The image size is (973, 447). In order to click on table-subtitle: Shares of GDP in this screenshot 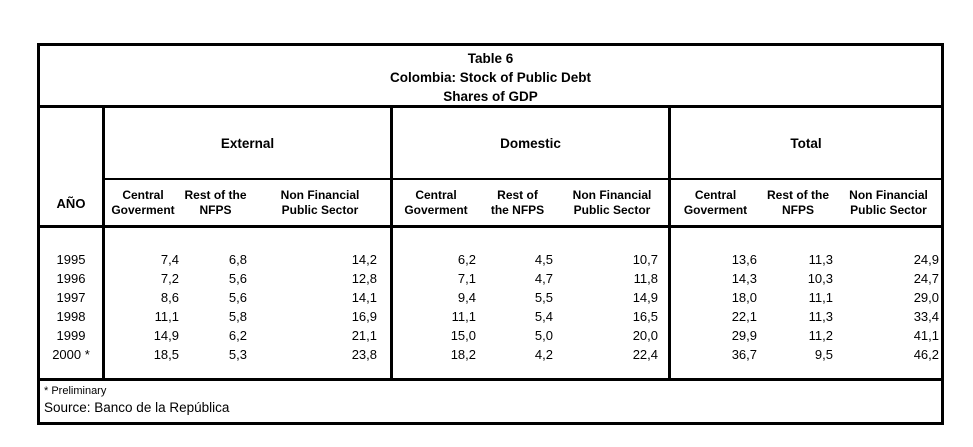, I will do `click(490, 96)`.